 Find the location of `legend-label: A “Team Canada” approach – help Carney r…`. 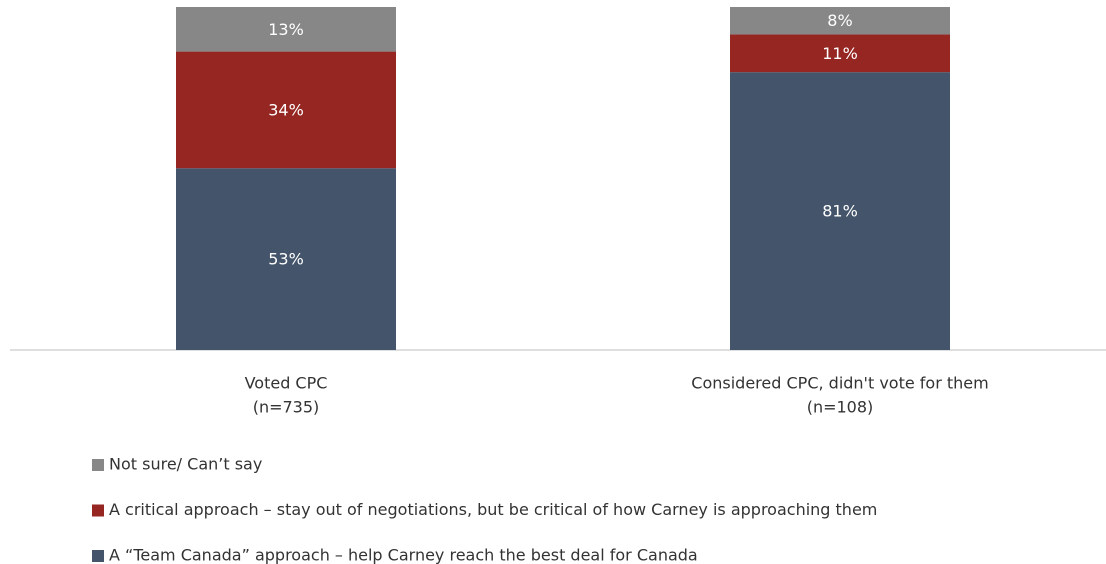

legend-label: A “Team Canada” approach – help Carney r… is located at coordinates (403, 555).